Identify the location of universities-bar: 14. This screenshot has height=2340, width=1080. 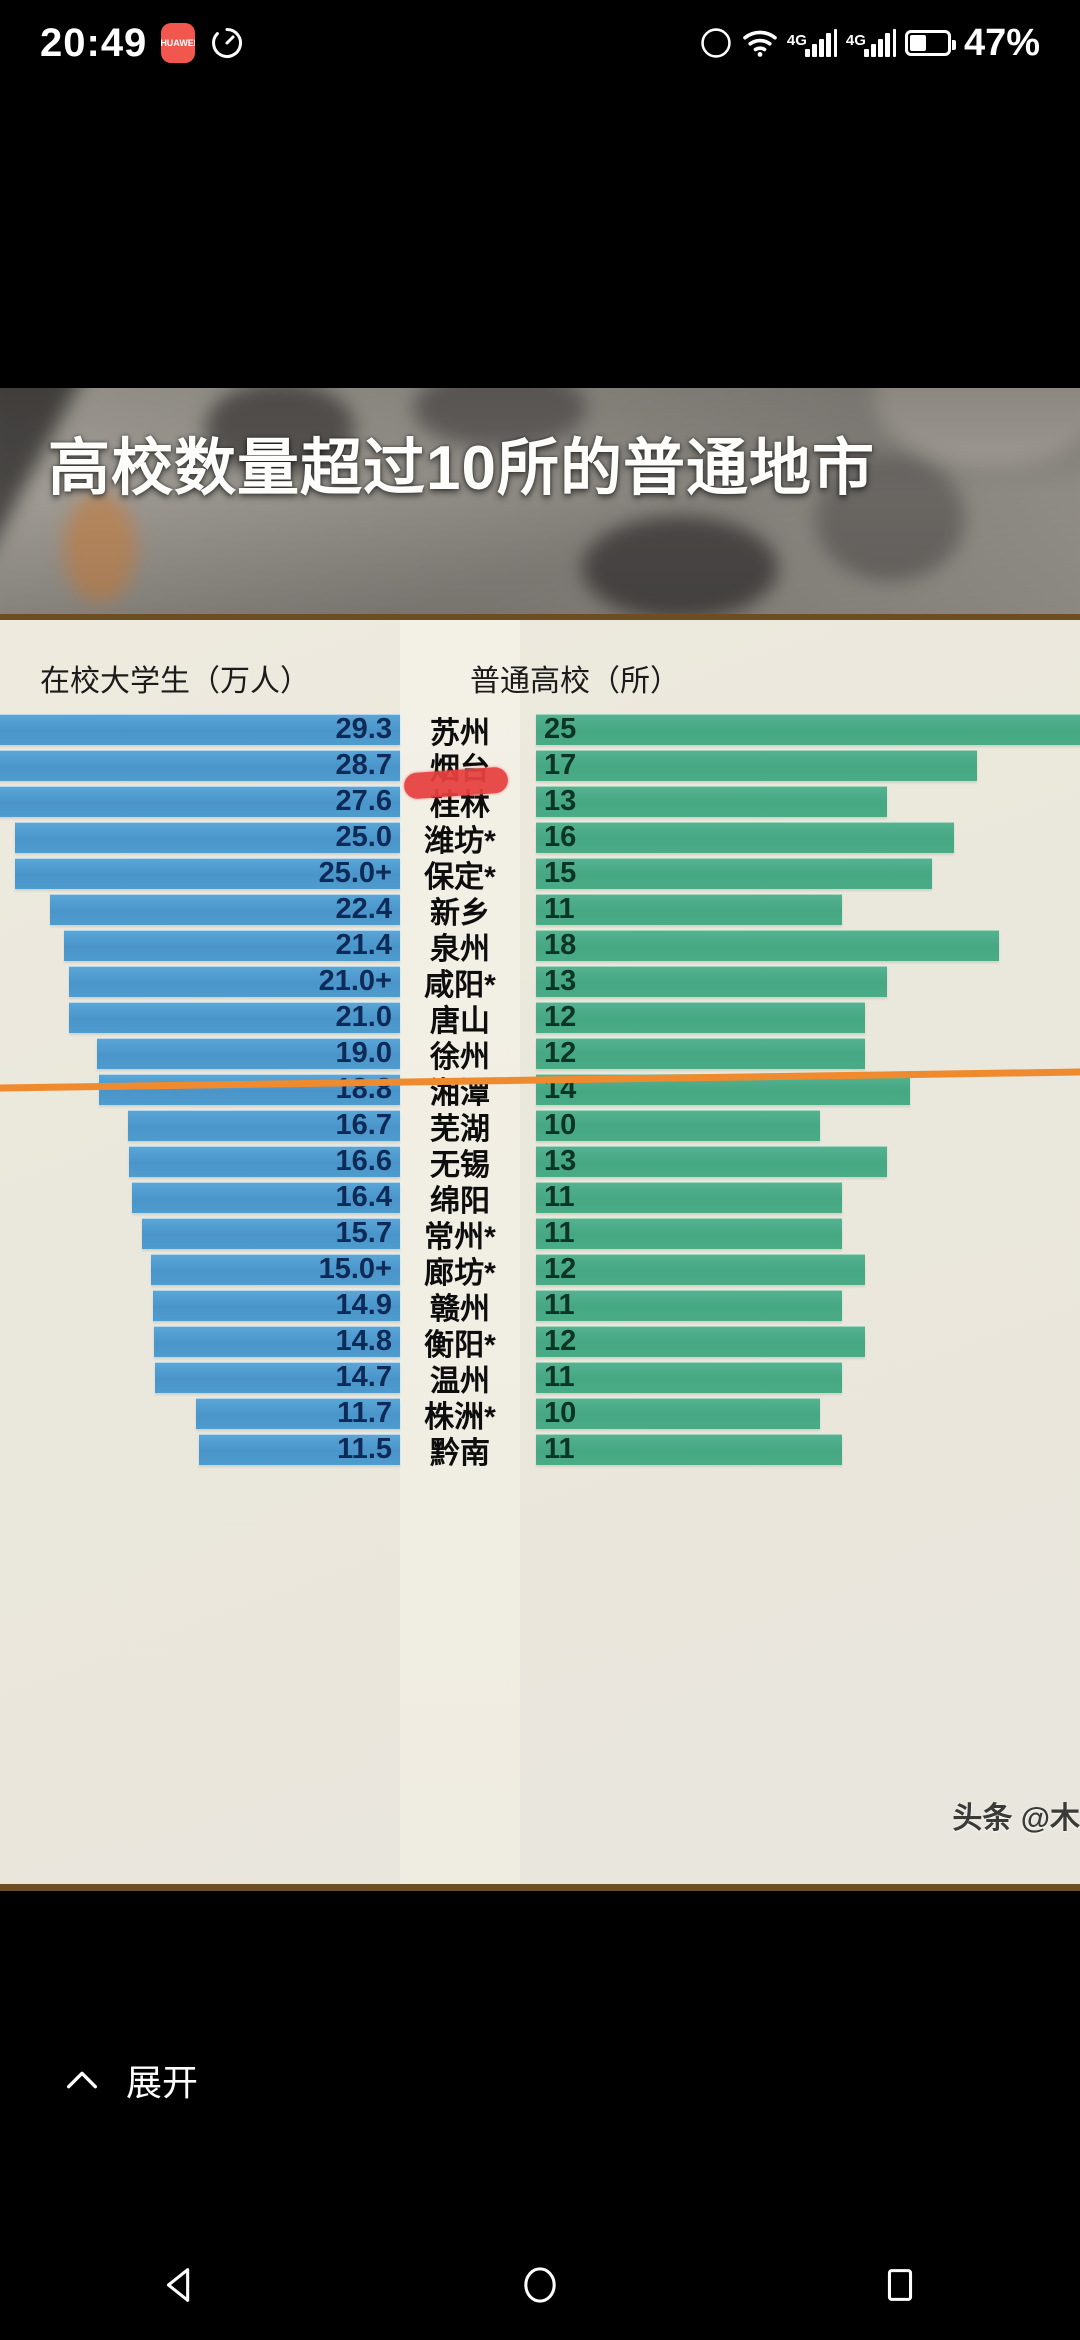
(723, 1089).